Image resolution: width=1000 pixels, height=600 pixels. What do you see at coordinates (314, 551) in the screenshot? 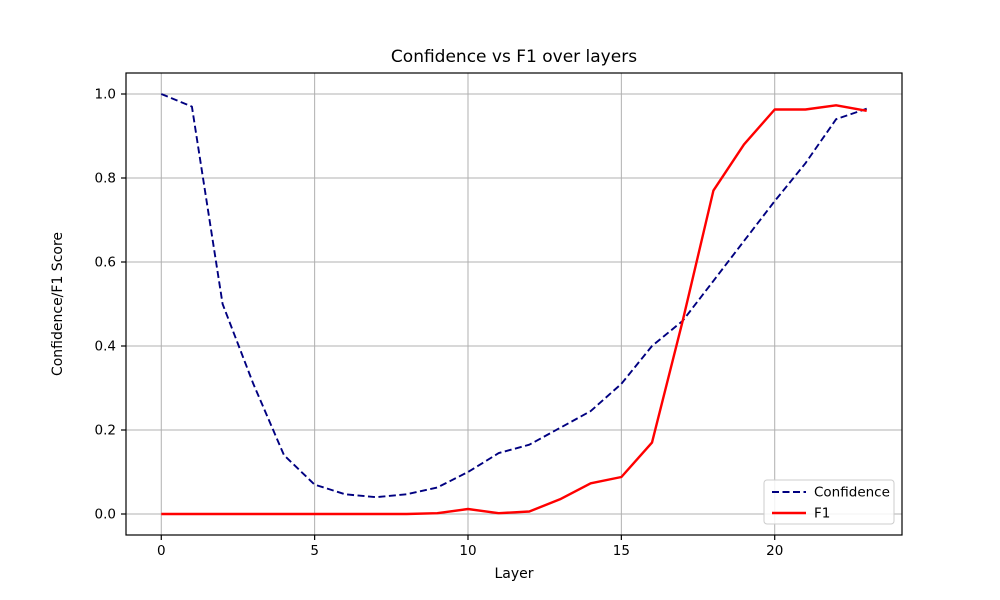
I see `x-tick-label-1: 5` at bounding box center [314, 551].